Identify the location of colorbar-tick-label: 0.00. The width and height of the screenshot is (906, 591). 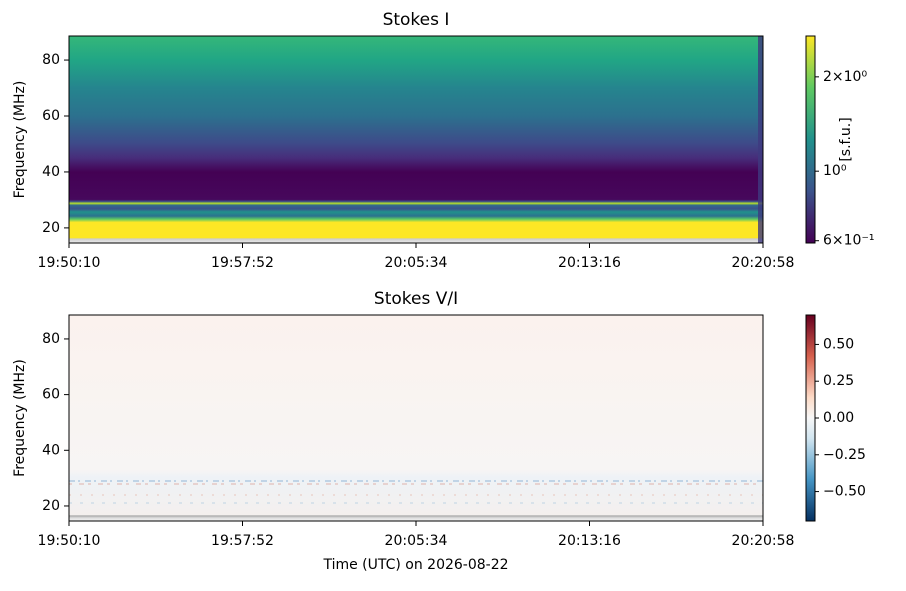
(838, 418).